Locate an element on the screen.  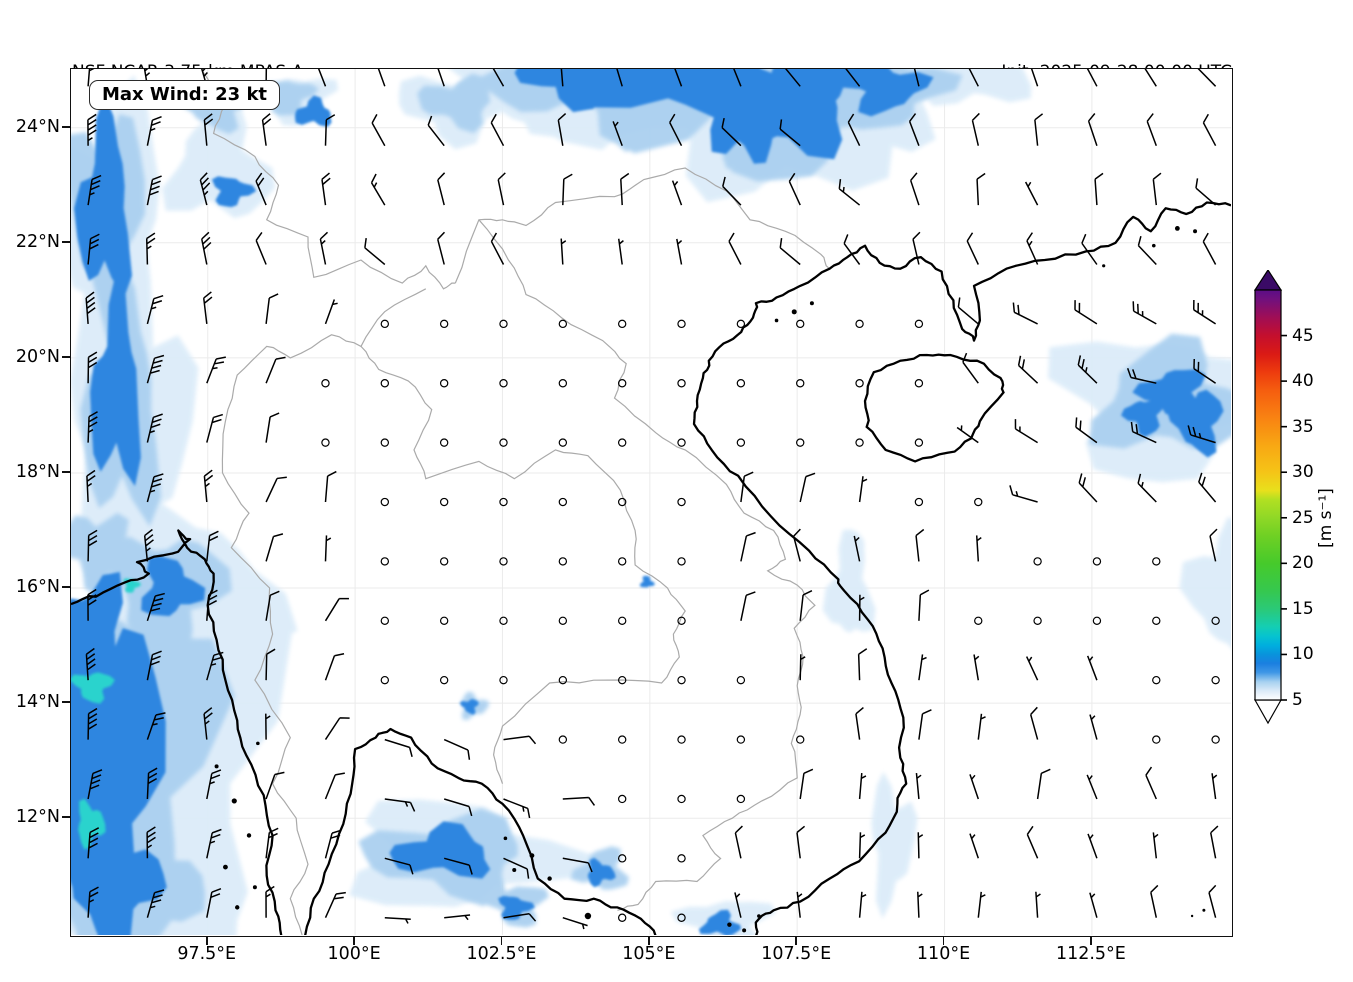
colorbar-tick-label: 30 is located at coordinates (1303, 472).